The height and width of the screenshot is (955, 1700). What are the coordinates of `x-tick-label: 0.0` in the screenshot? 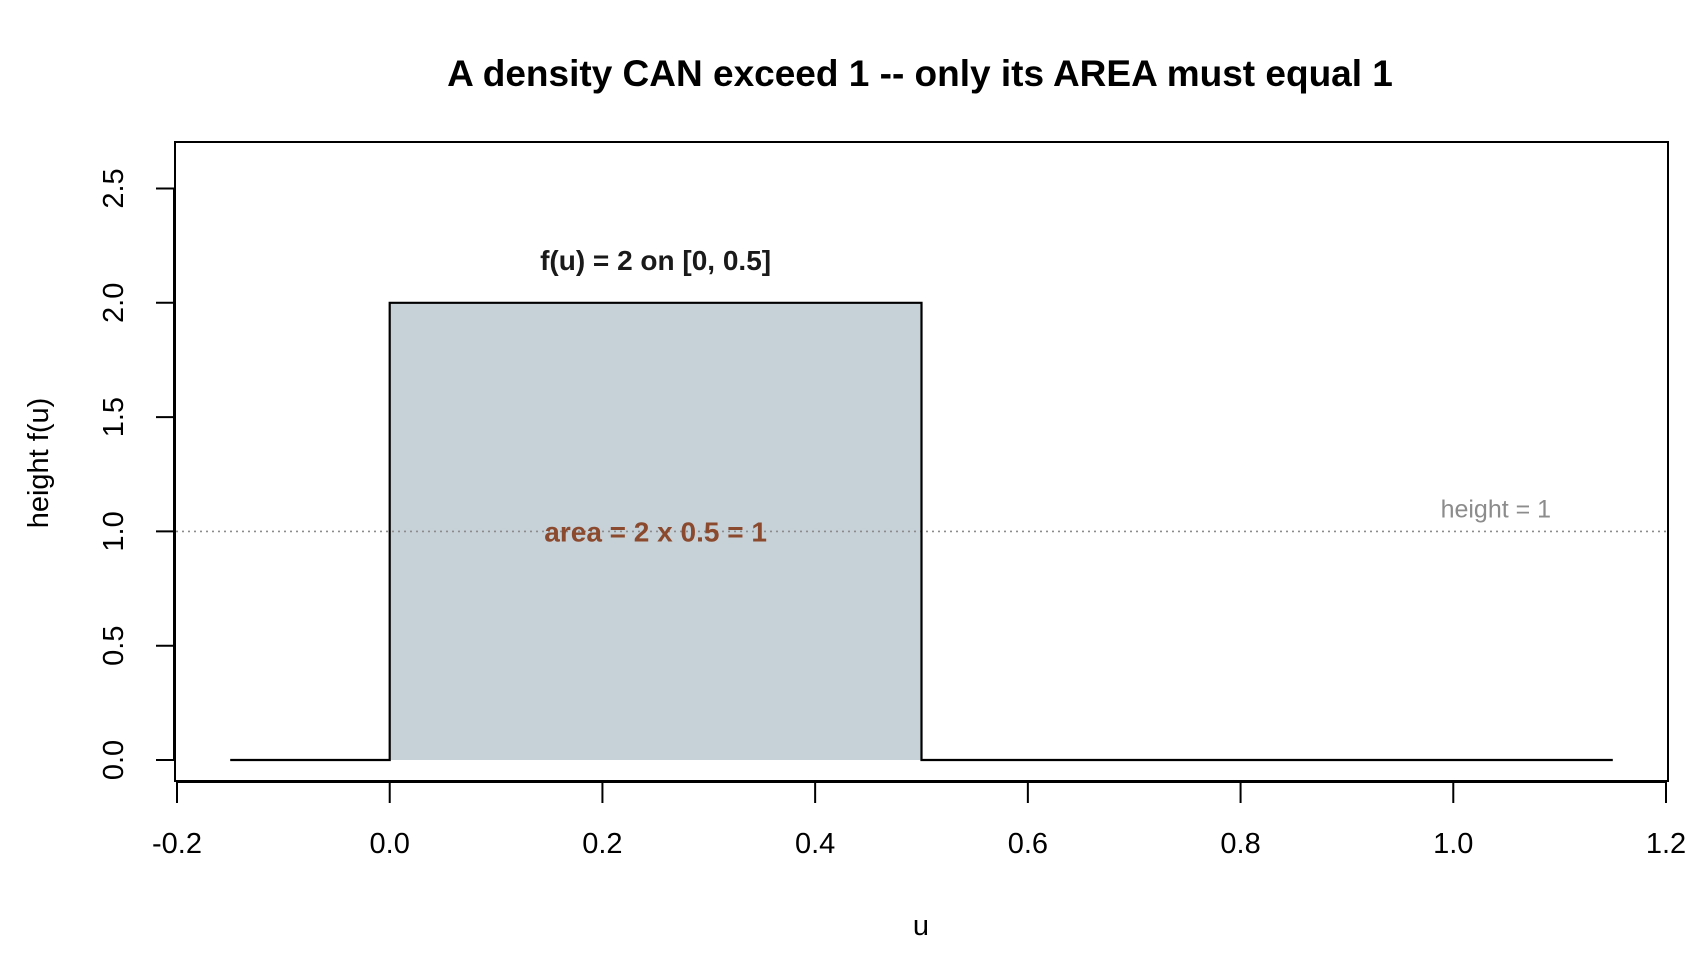 It's located at (390, 844).